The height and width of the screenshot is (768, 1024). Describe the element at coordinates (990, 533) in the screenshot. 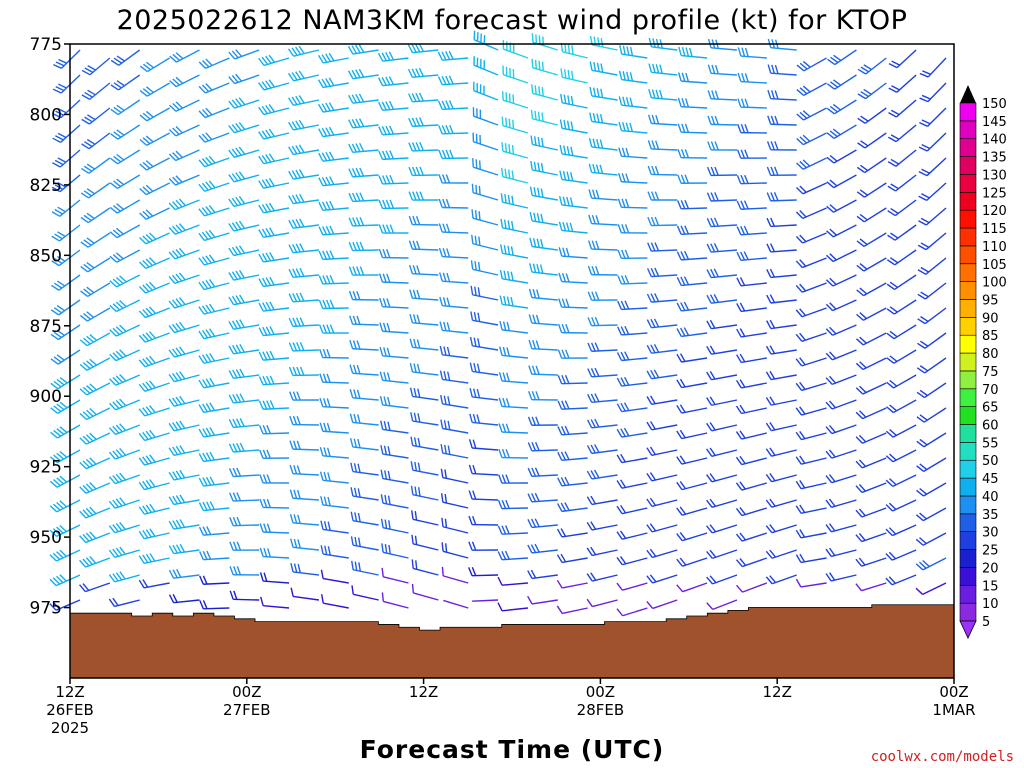

I see `colorbar-tick-label: 30` at that location.